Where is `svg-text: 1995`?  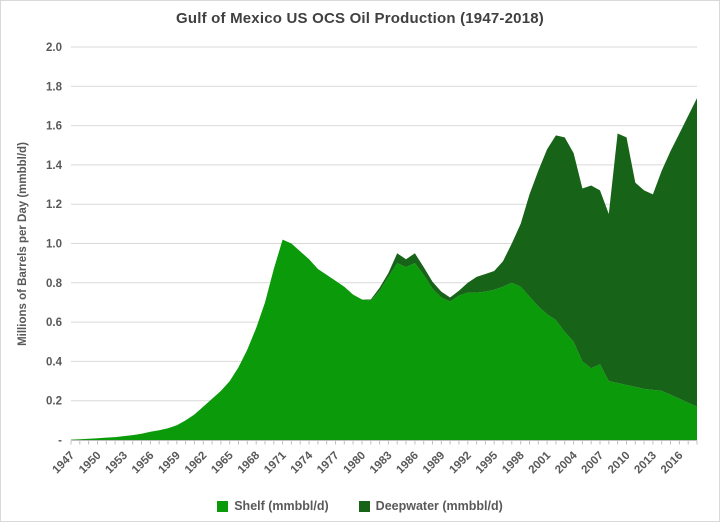 svg-text: 1995 is located at coordinates (487, 462).